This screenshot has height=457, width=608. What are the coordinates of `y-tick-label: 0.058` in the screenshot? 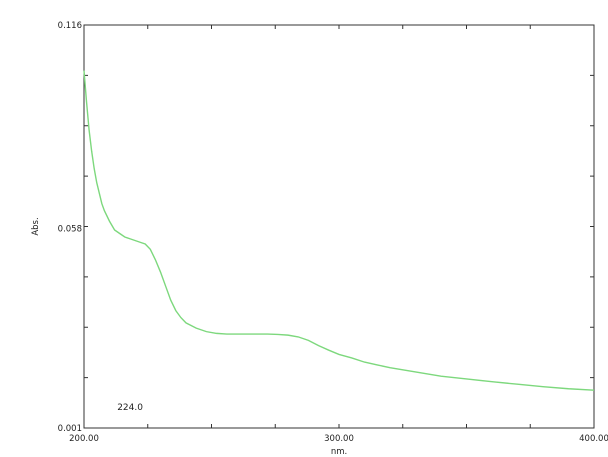 It's located at (70, 229).